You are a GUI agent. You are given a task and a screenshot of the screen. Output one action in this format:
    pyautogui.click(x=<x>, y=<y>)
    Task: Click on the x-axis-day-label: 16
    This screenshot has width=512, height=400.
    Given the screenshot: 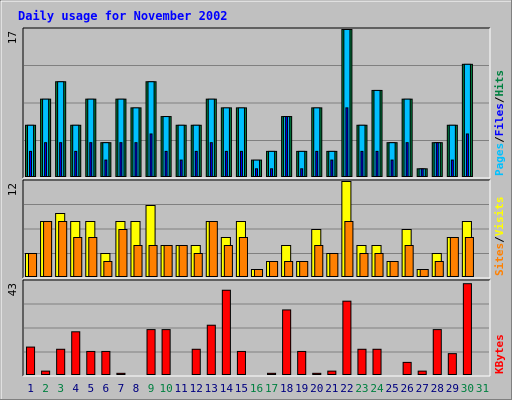 What is the action you would take?
    pyautogui.click(x=256, y=388)
    